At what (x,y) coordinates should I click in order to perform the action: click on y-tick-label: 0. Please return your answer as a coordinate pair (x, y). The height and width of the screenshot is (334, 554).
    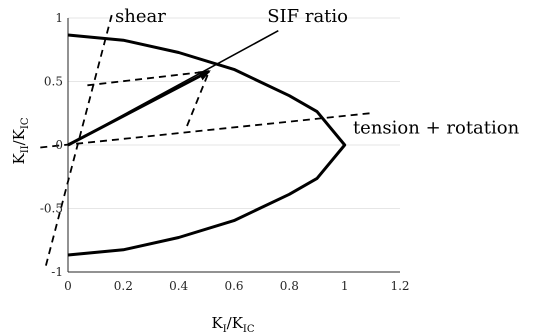
    Looking at the image, I should click on (59, 145).